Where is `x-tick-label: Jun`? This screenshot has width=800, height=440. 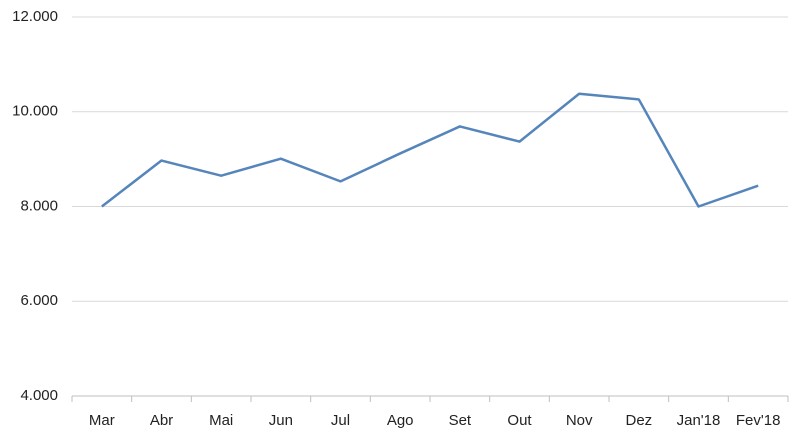
x-tick-label: Jun is located at coordinates (281, 420).